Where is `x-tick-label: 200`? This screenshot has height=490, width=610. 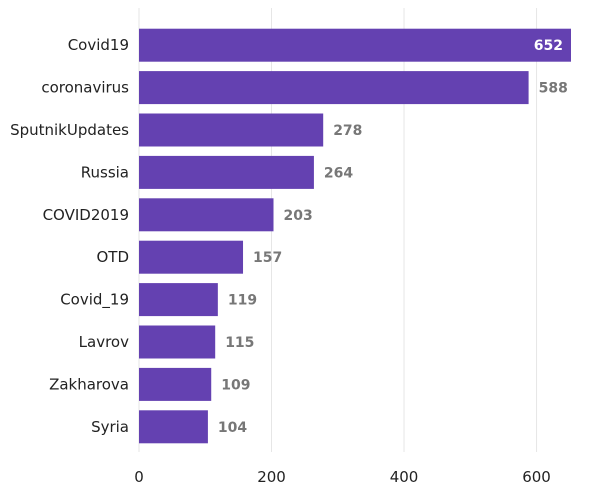
x-tick-label: 200 is located at coordinates (271, 477).